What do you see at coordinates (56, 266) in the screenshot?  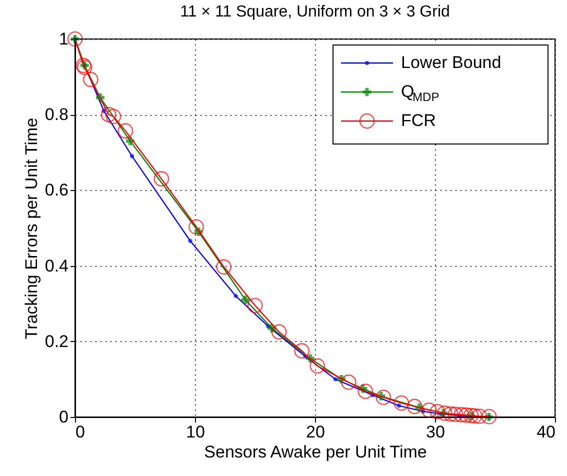 I see `y-tick-label: 0.4` at bounding box center [56, 266].